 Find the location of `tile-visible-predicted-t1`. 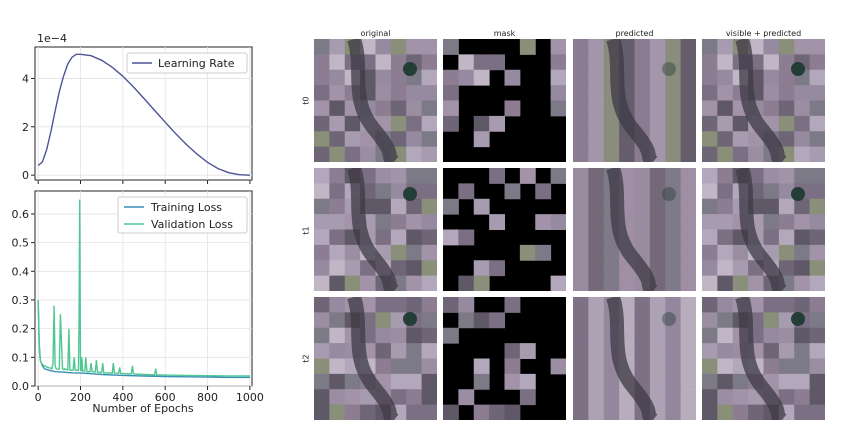

tile-visible-predicted-t1 is located at coordinates (763, 229).